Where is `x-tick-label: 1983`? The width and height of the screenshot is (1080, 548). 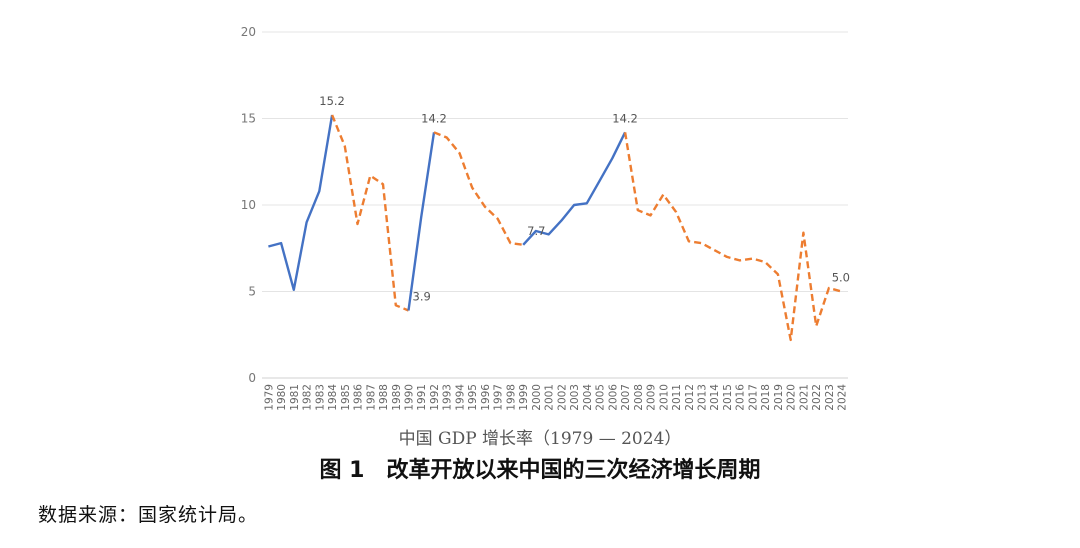 x-tick-label: 1983 is located at coordinates (320, 397).